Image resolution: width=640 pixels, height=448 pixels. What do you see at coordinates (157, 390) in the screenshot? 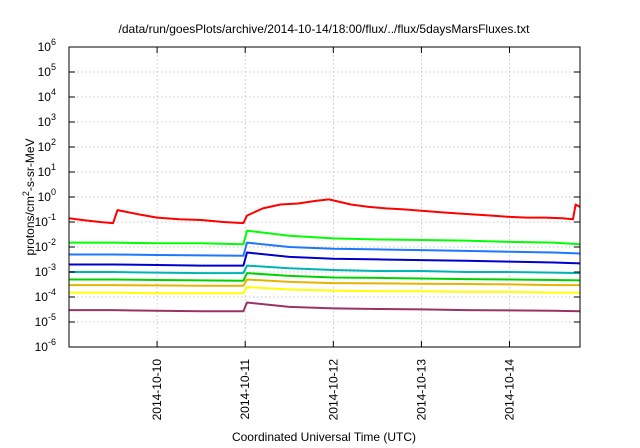
I see `x-tick-label: 2014-10-10` at bounding box center [157, 390].